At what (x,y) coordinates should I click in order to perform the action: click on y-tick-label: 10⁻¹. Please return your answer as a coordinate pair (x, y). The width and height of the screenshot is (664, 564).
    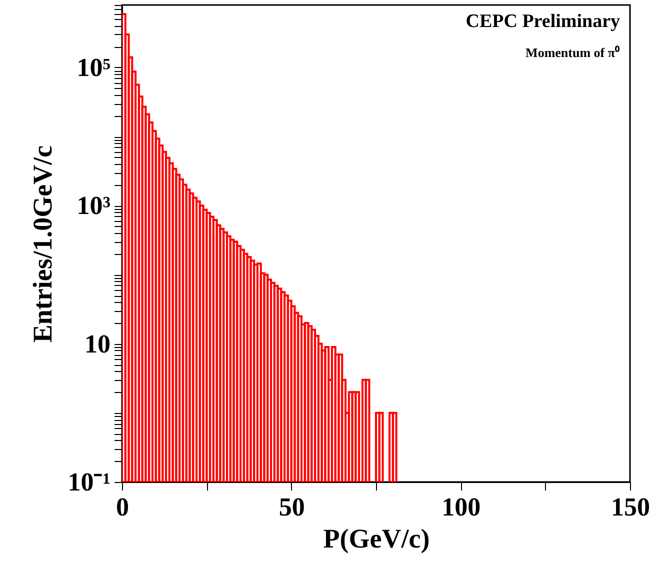
    Looking at the image, I should click on (89, 482).